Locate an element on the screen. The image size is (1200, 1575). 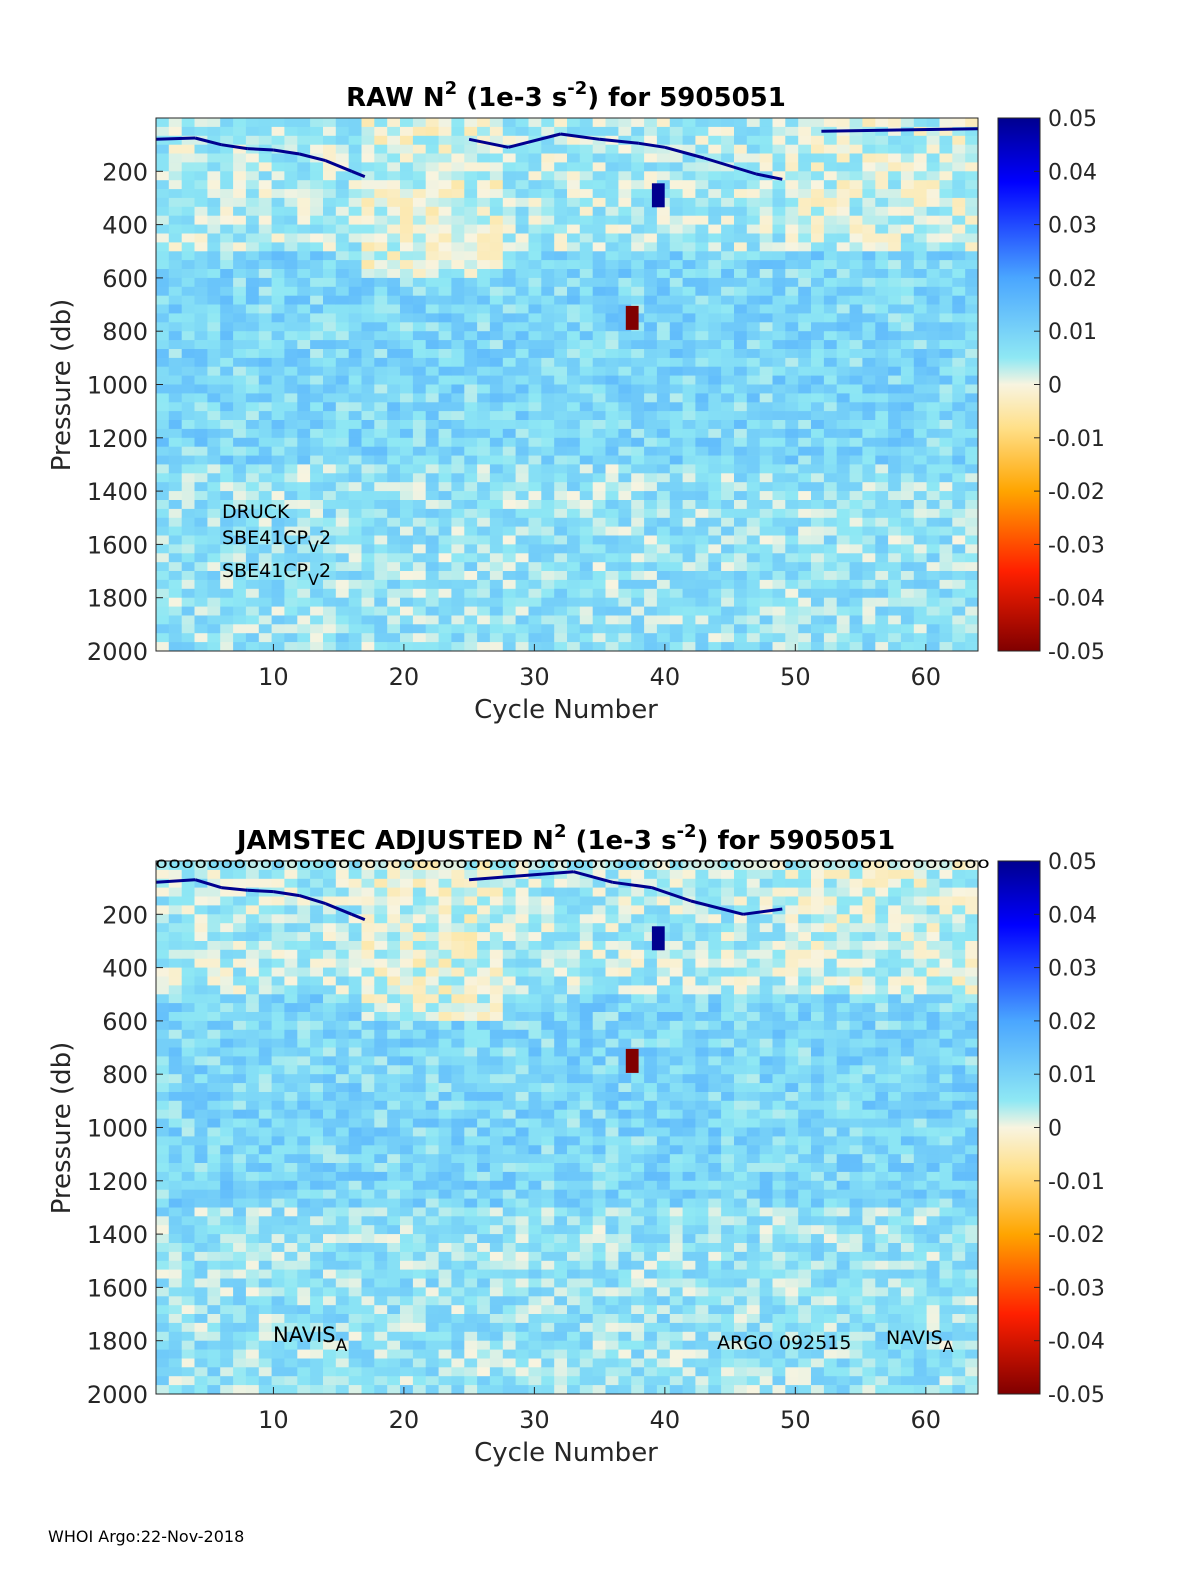
x-axis: 10 20 30 40 50 60 is located at coordinates (599, 667).